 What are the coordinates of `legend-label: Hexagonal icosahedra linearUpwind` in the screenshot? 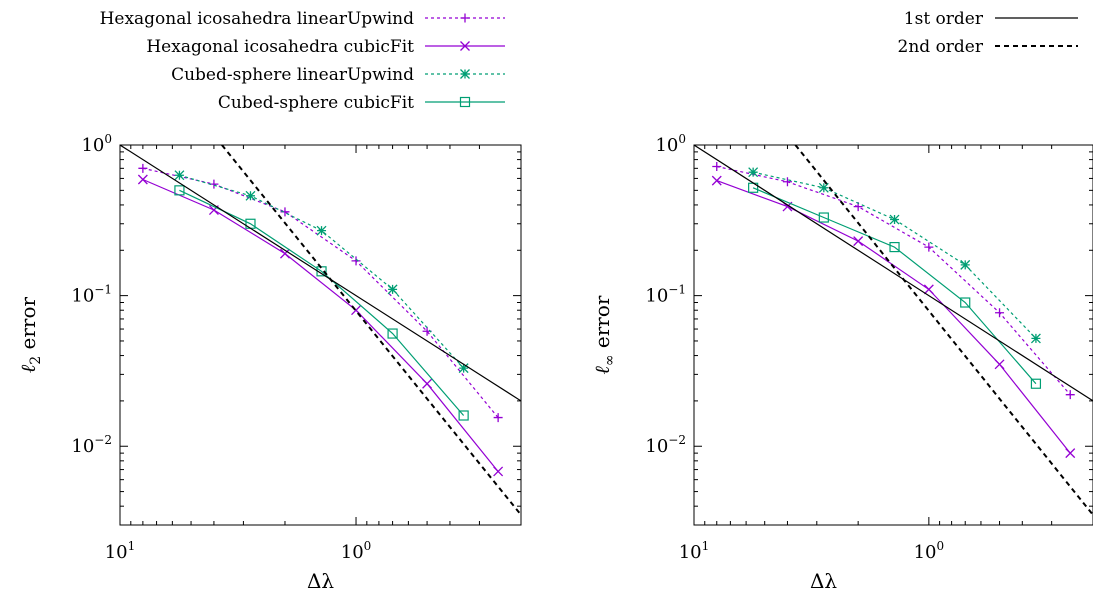 It's located at (257, 19).